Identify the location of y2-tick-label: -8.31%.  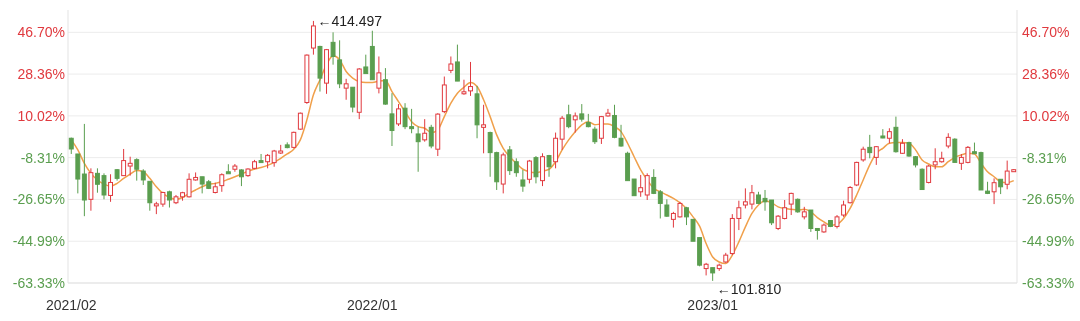
(1044, 157).